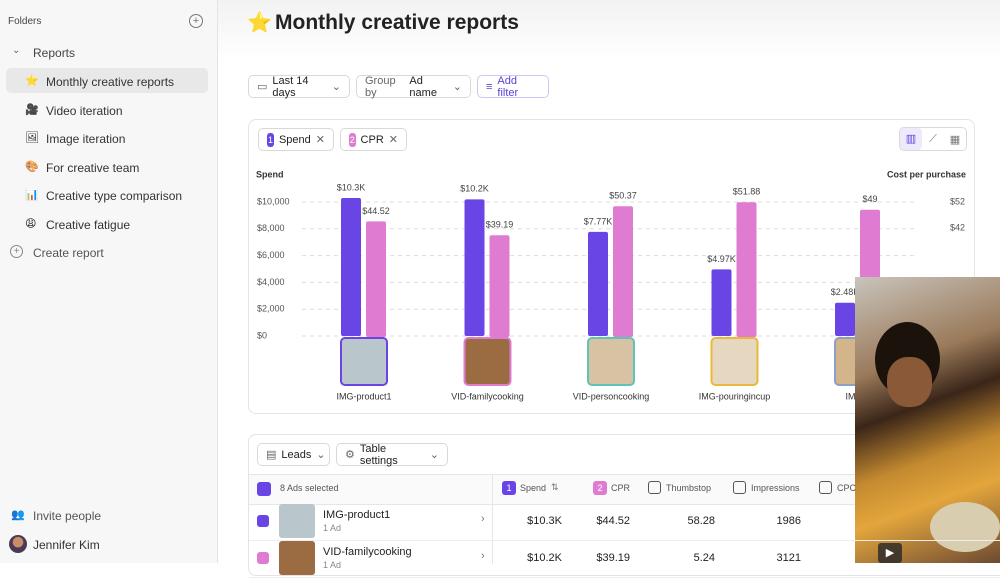 This screenshot has height=578, width=1000. What do you see at coordinates (88, 224) in the screenshot?
I see `report-item: Creative fatigue` at bounding box center [88, 224].